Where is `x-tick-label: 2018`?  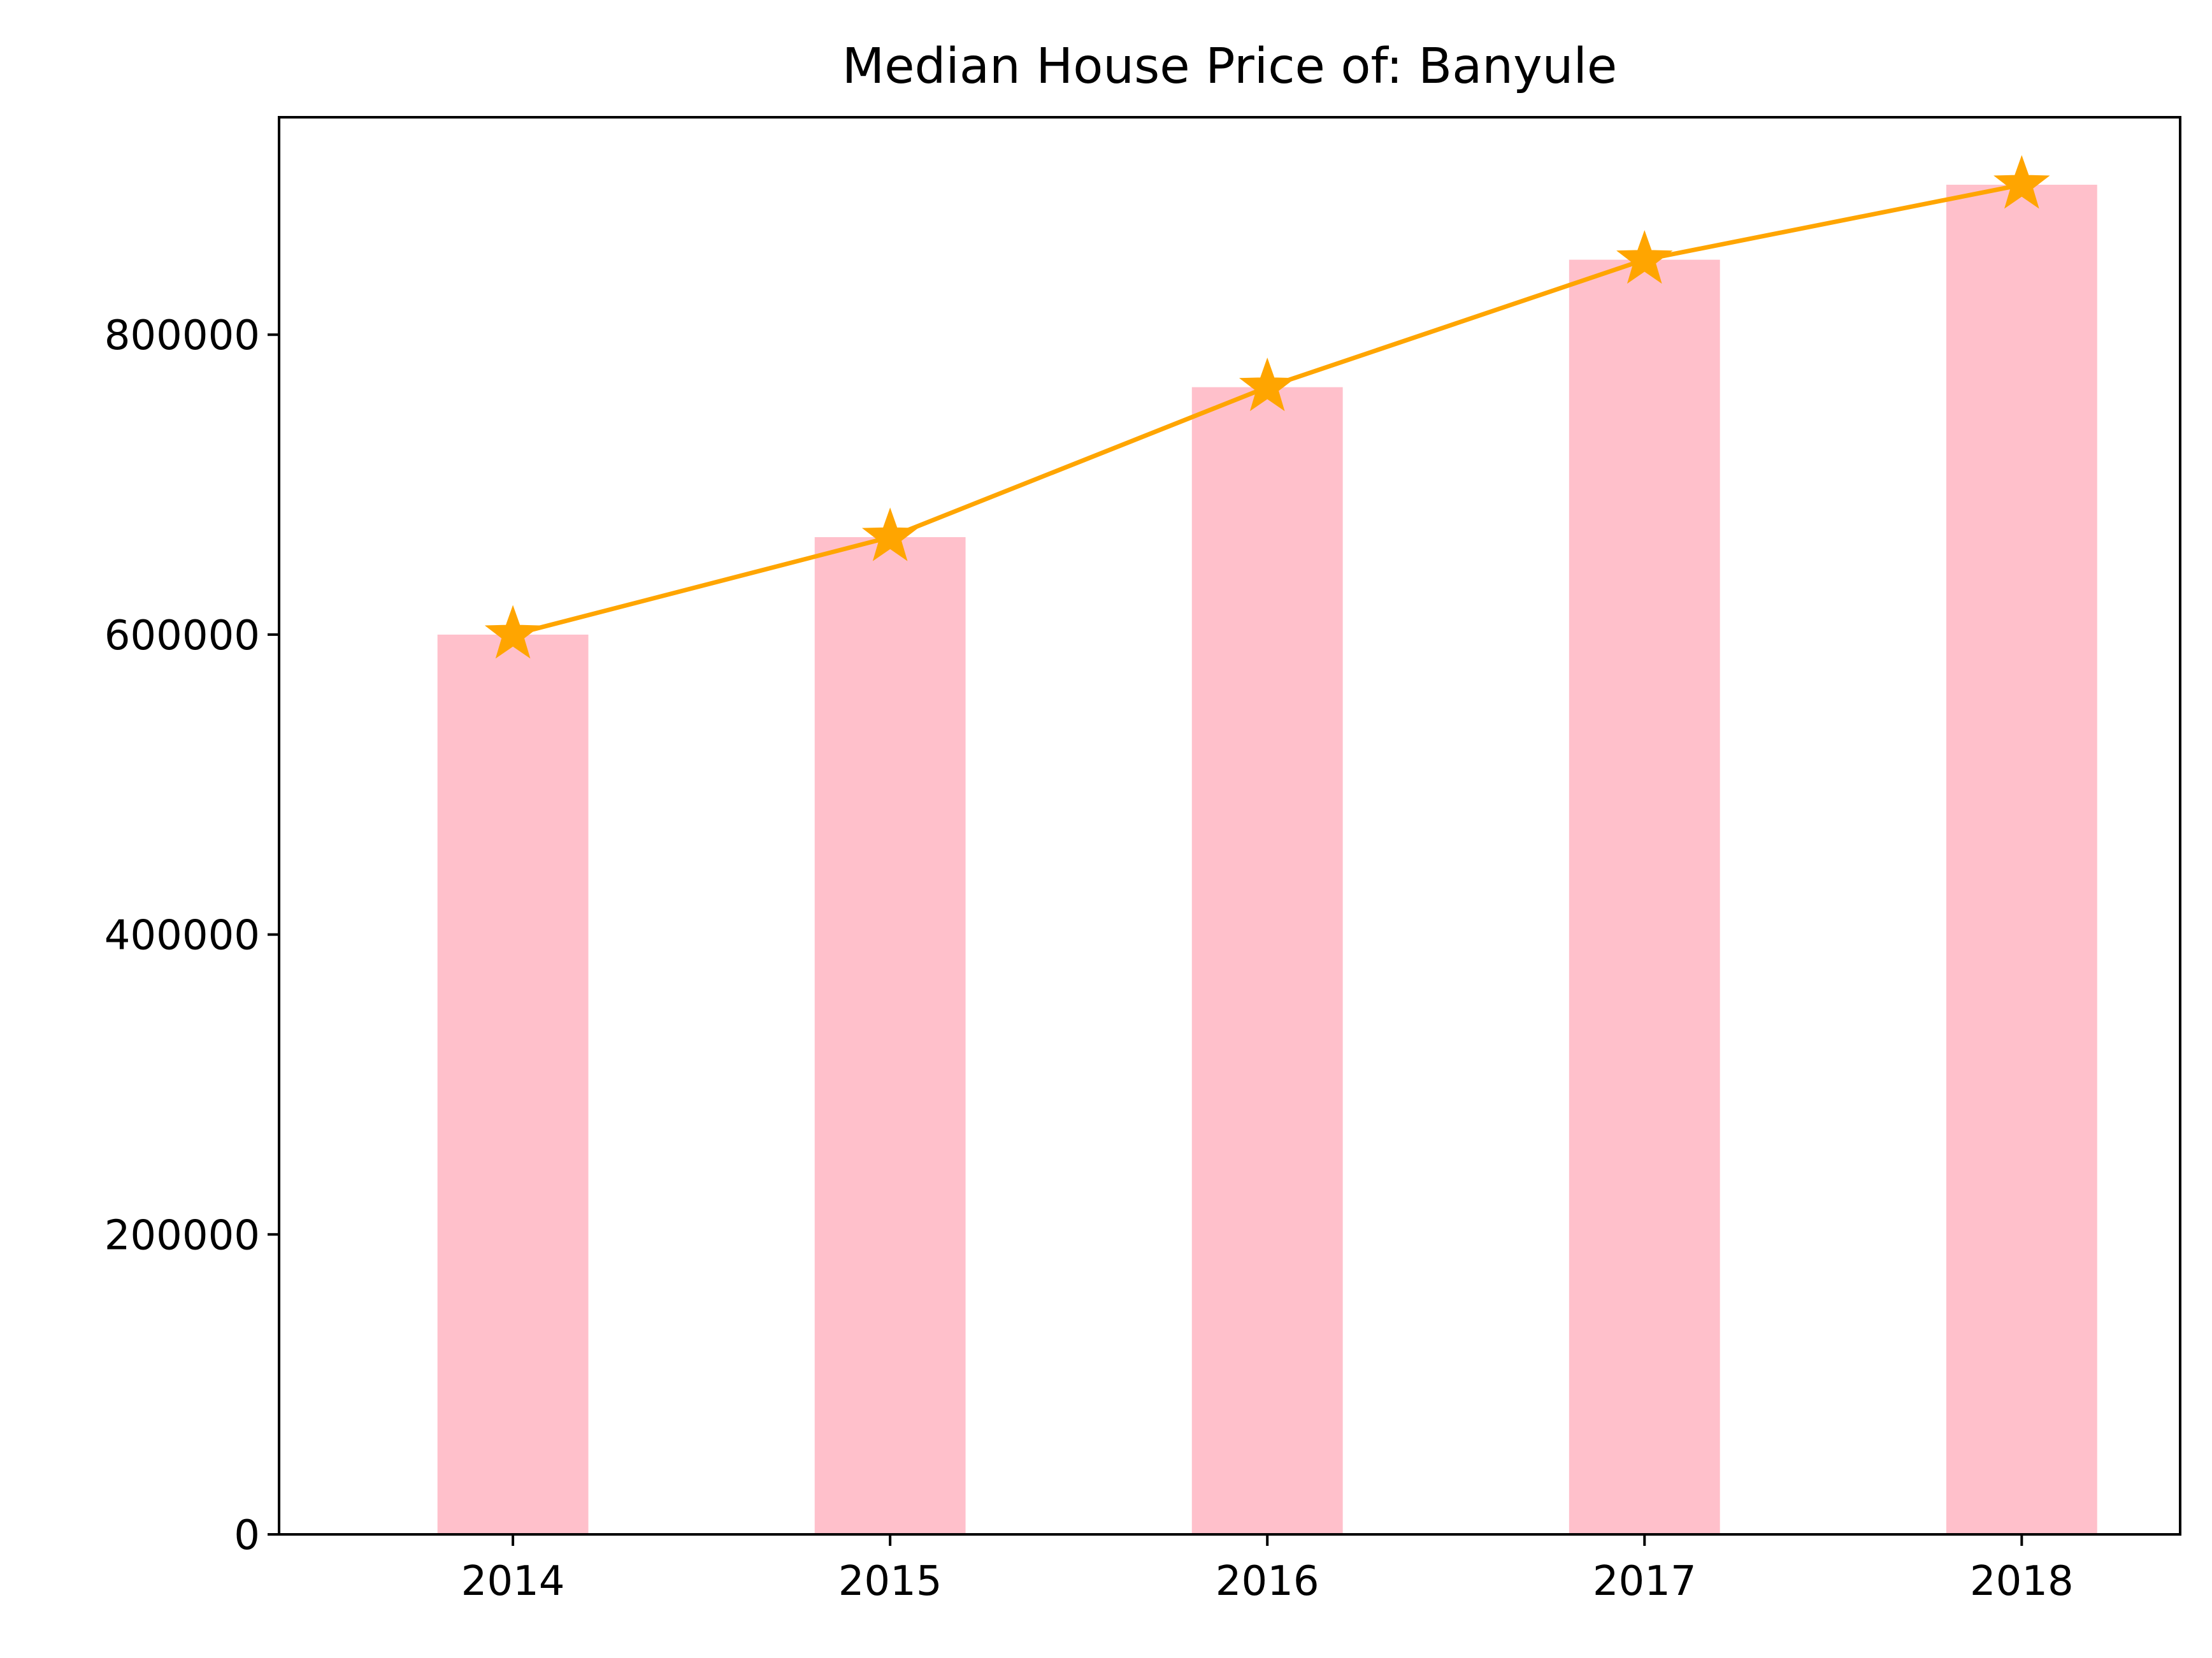
x-tick-label: 2018 is located at coordinates (2022, 1581).